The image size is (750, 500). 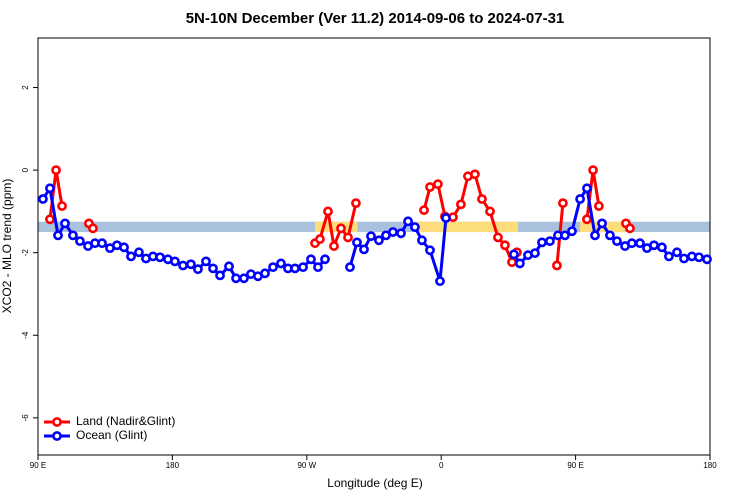 I want to click on x-tick-label: 0, so click(x=441, y=465).